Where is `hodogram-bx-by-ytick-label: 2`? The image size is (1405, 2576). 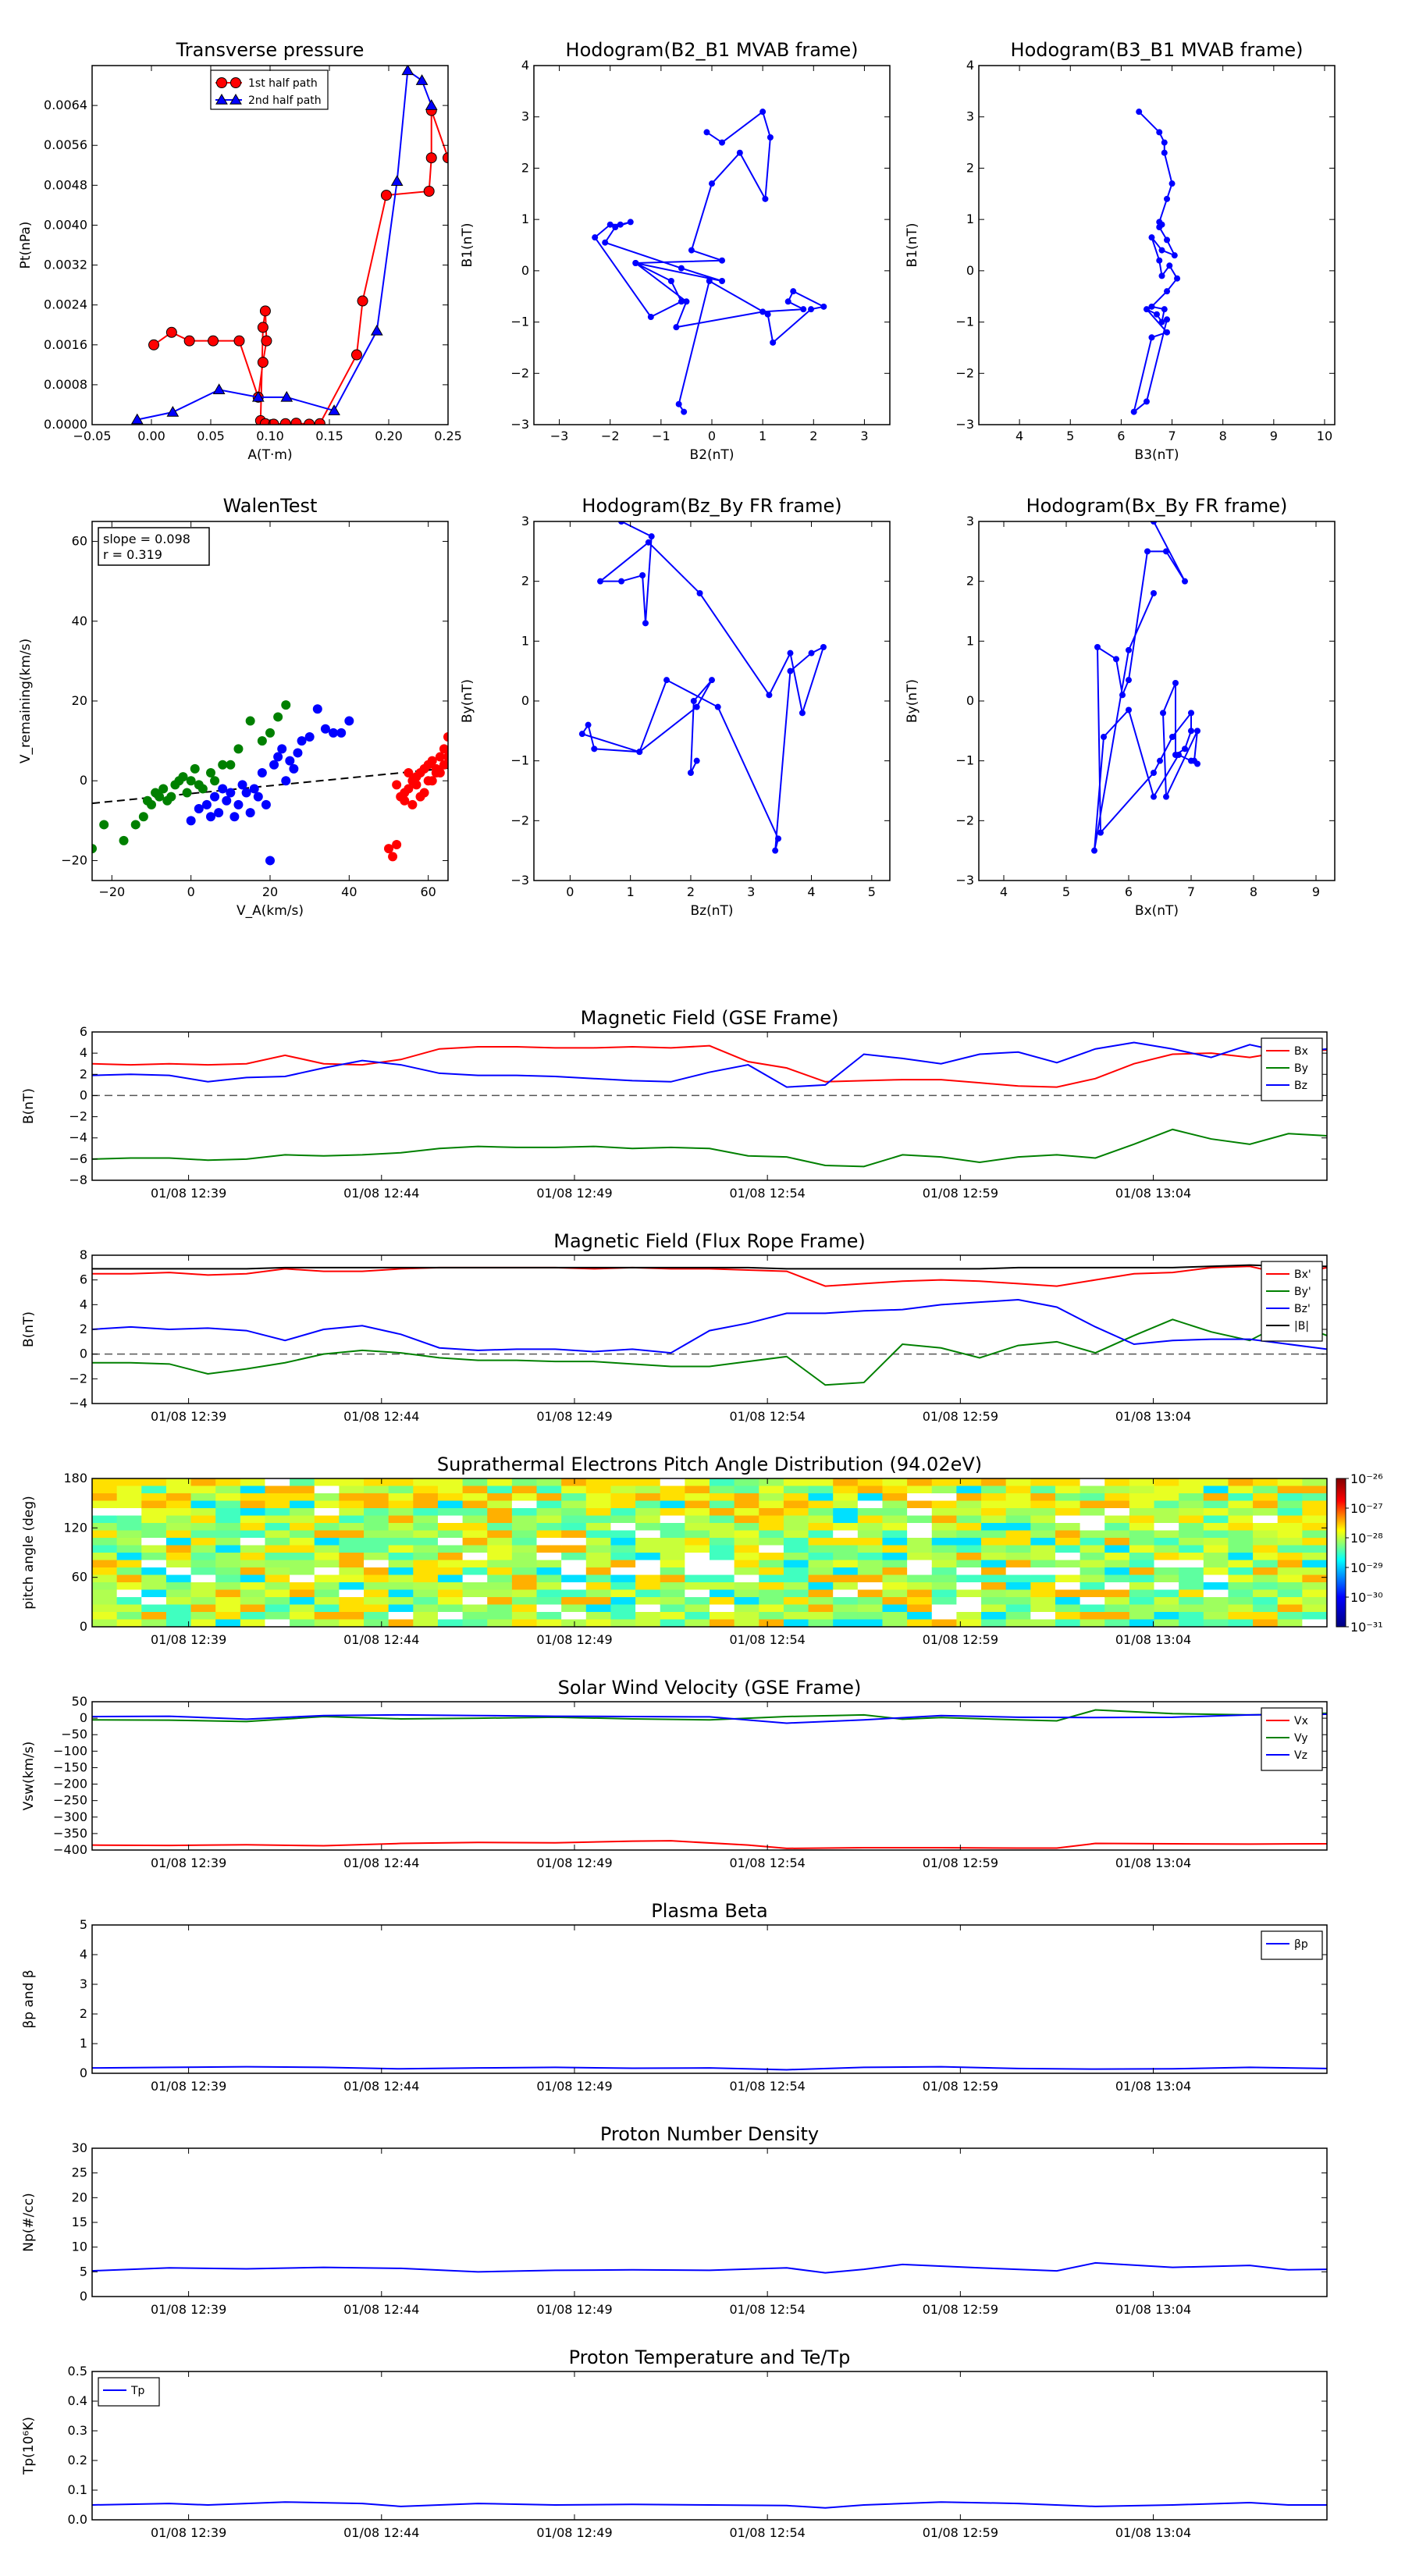 hodogram-bx-by-ytick-label: 2 is located at coordinates (970, 581).